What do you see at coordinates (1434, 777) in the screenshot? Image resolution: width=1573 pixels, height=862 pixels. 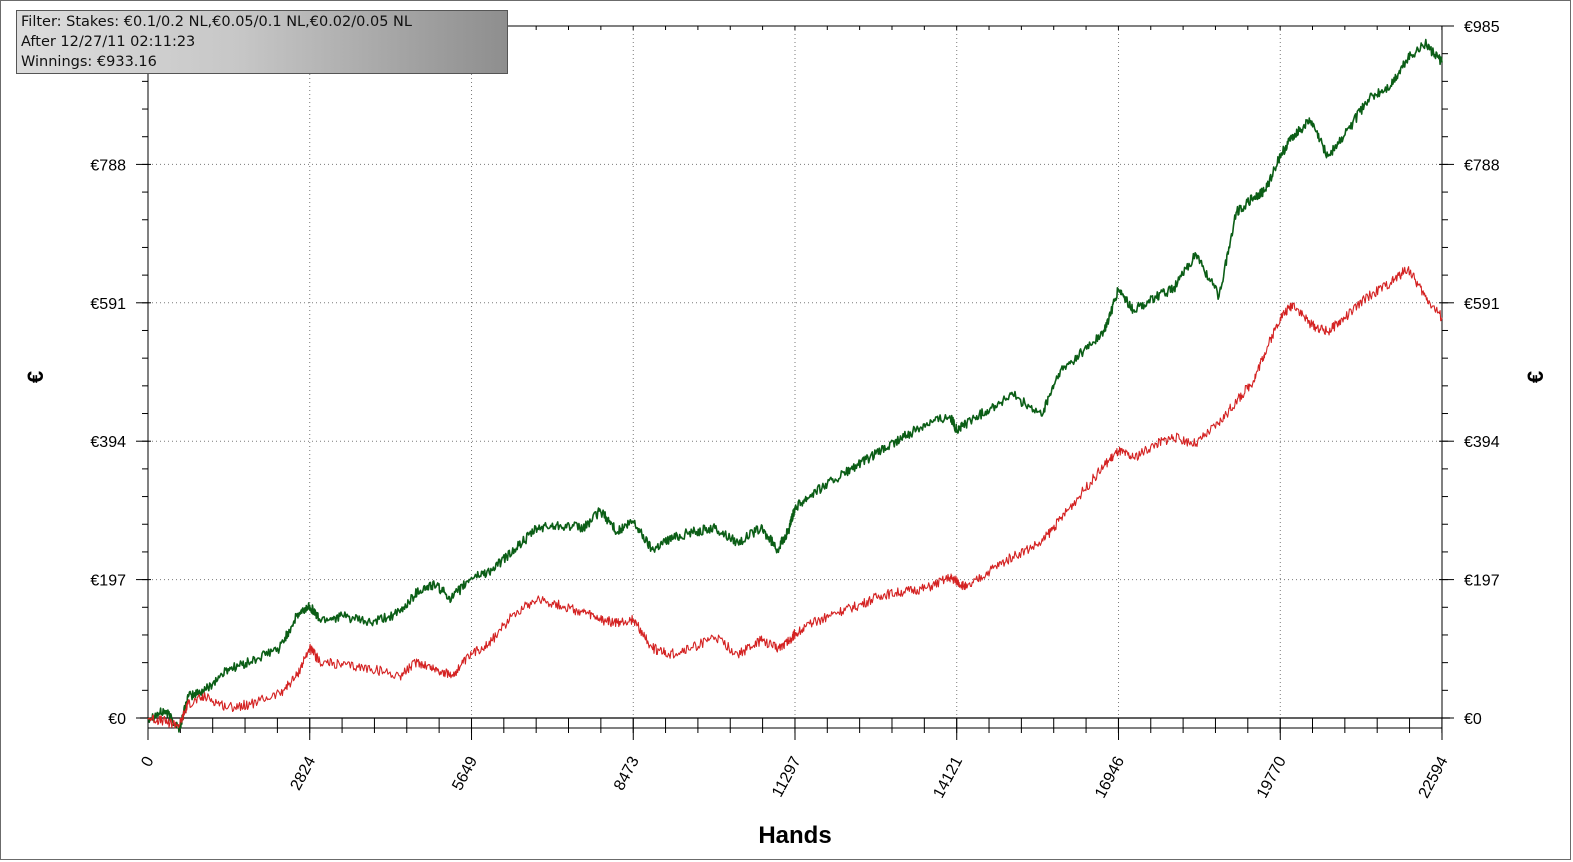 I see `x-tick-label: 22594` at bounding box center [1434, 777].